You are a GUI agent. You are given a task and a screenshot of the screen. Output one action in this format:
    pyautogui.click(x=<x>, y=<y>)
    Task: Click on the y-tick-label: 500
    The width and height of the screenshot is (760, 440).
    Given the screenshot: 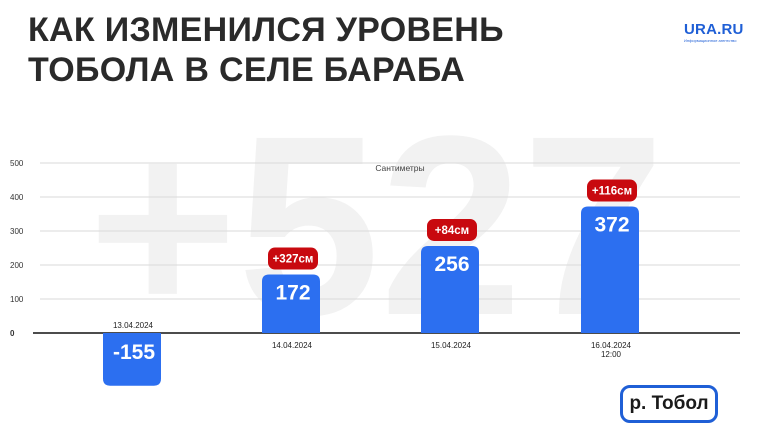 What is the action you would take?
    pyautogui.click(x=17, y=163)
    